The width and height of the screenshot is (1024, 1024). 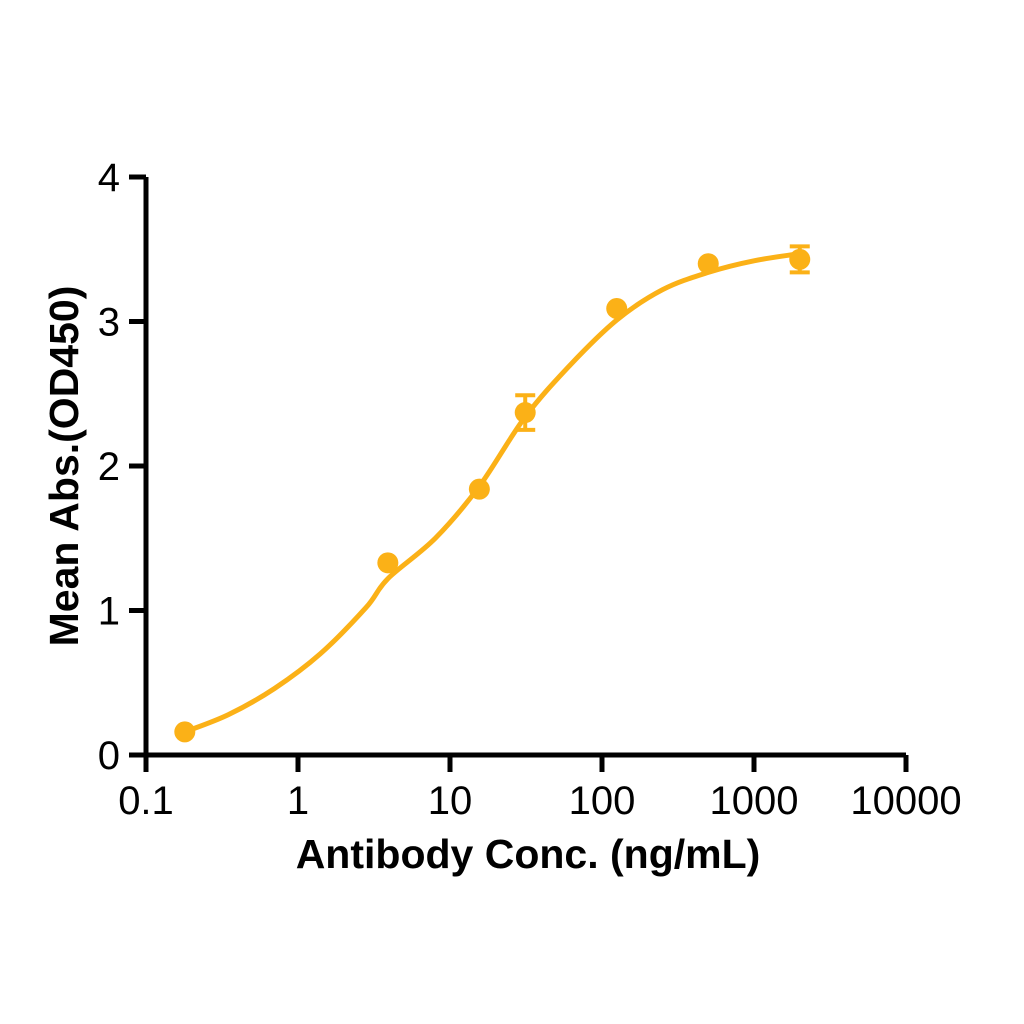 What do you see at coordinates (109, 178) in the screenshot?
I see `y-tick-label: 4` at bounding box center [109, 178].